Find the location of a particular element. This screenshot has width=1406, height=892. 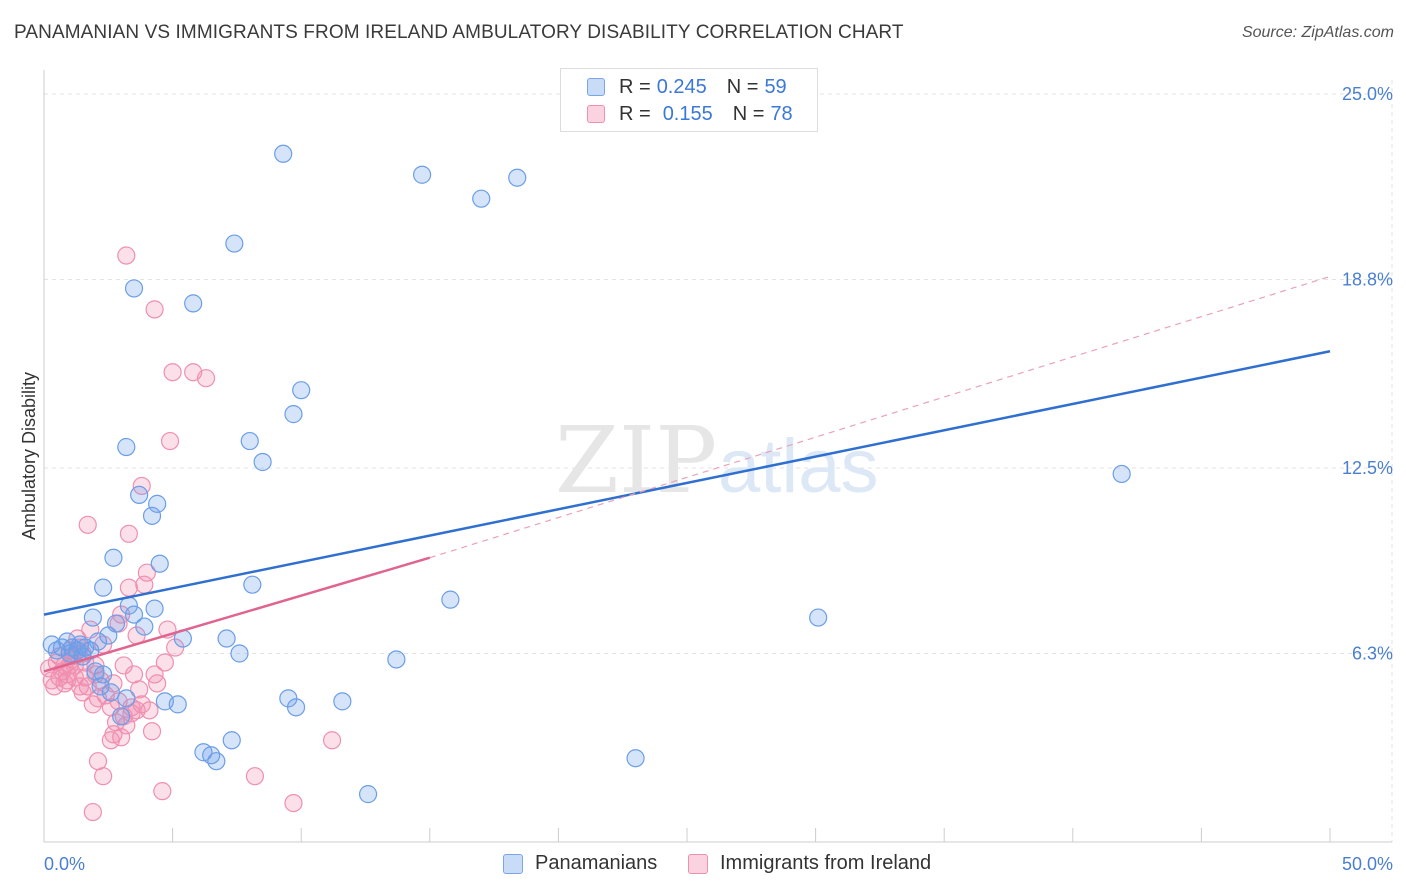

pink-swatch is located at coordinates (698, 863).